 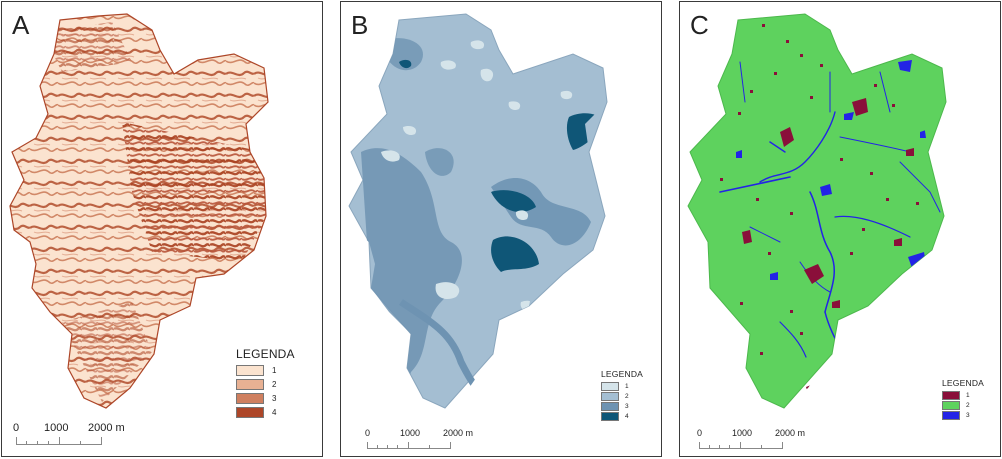 I want to click on scale-bar-a: 0 1000 2000 m, so click(x=69, y=433).